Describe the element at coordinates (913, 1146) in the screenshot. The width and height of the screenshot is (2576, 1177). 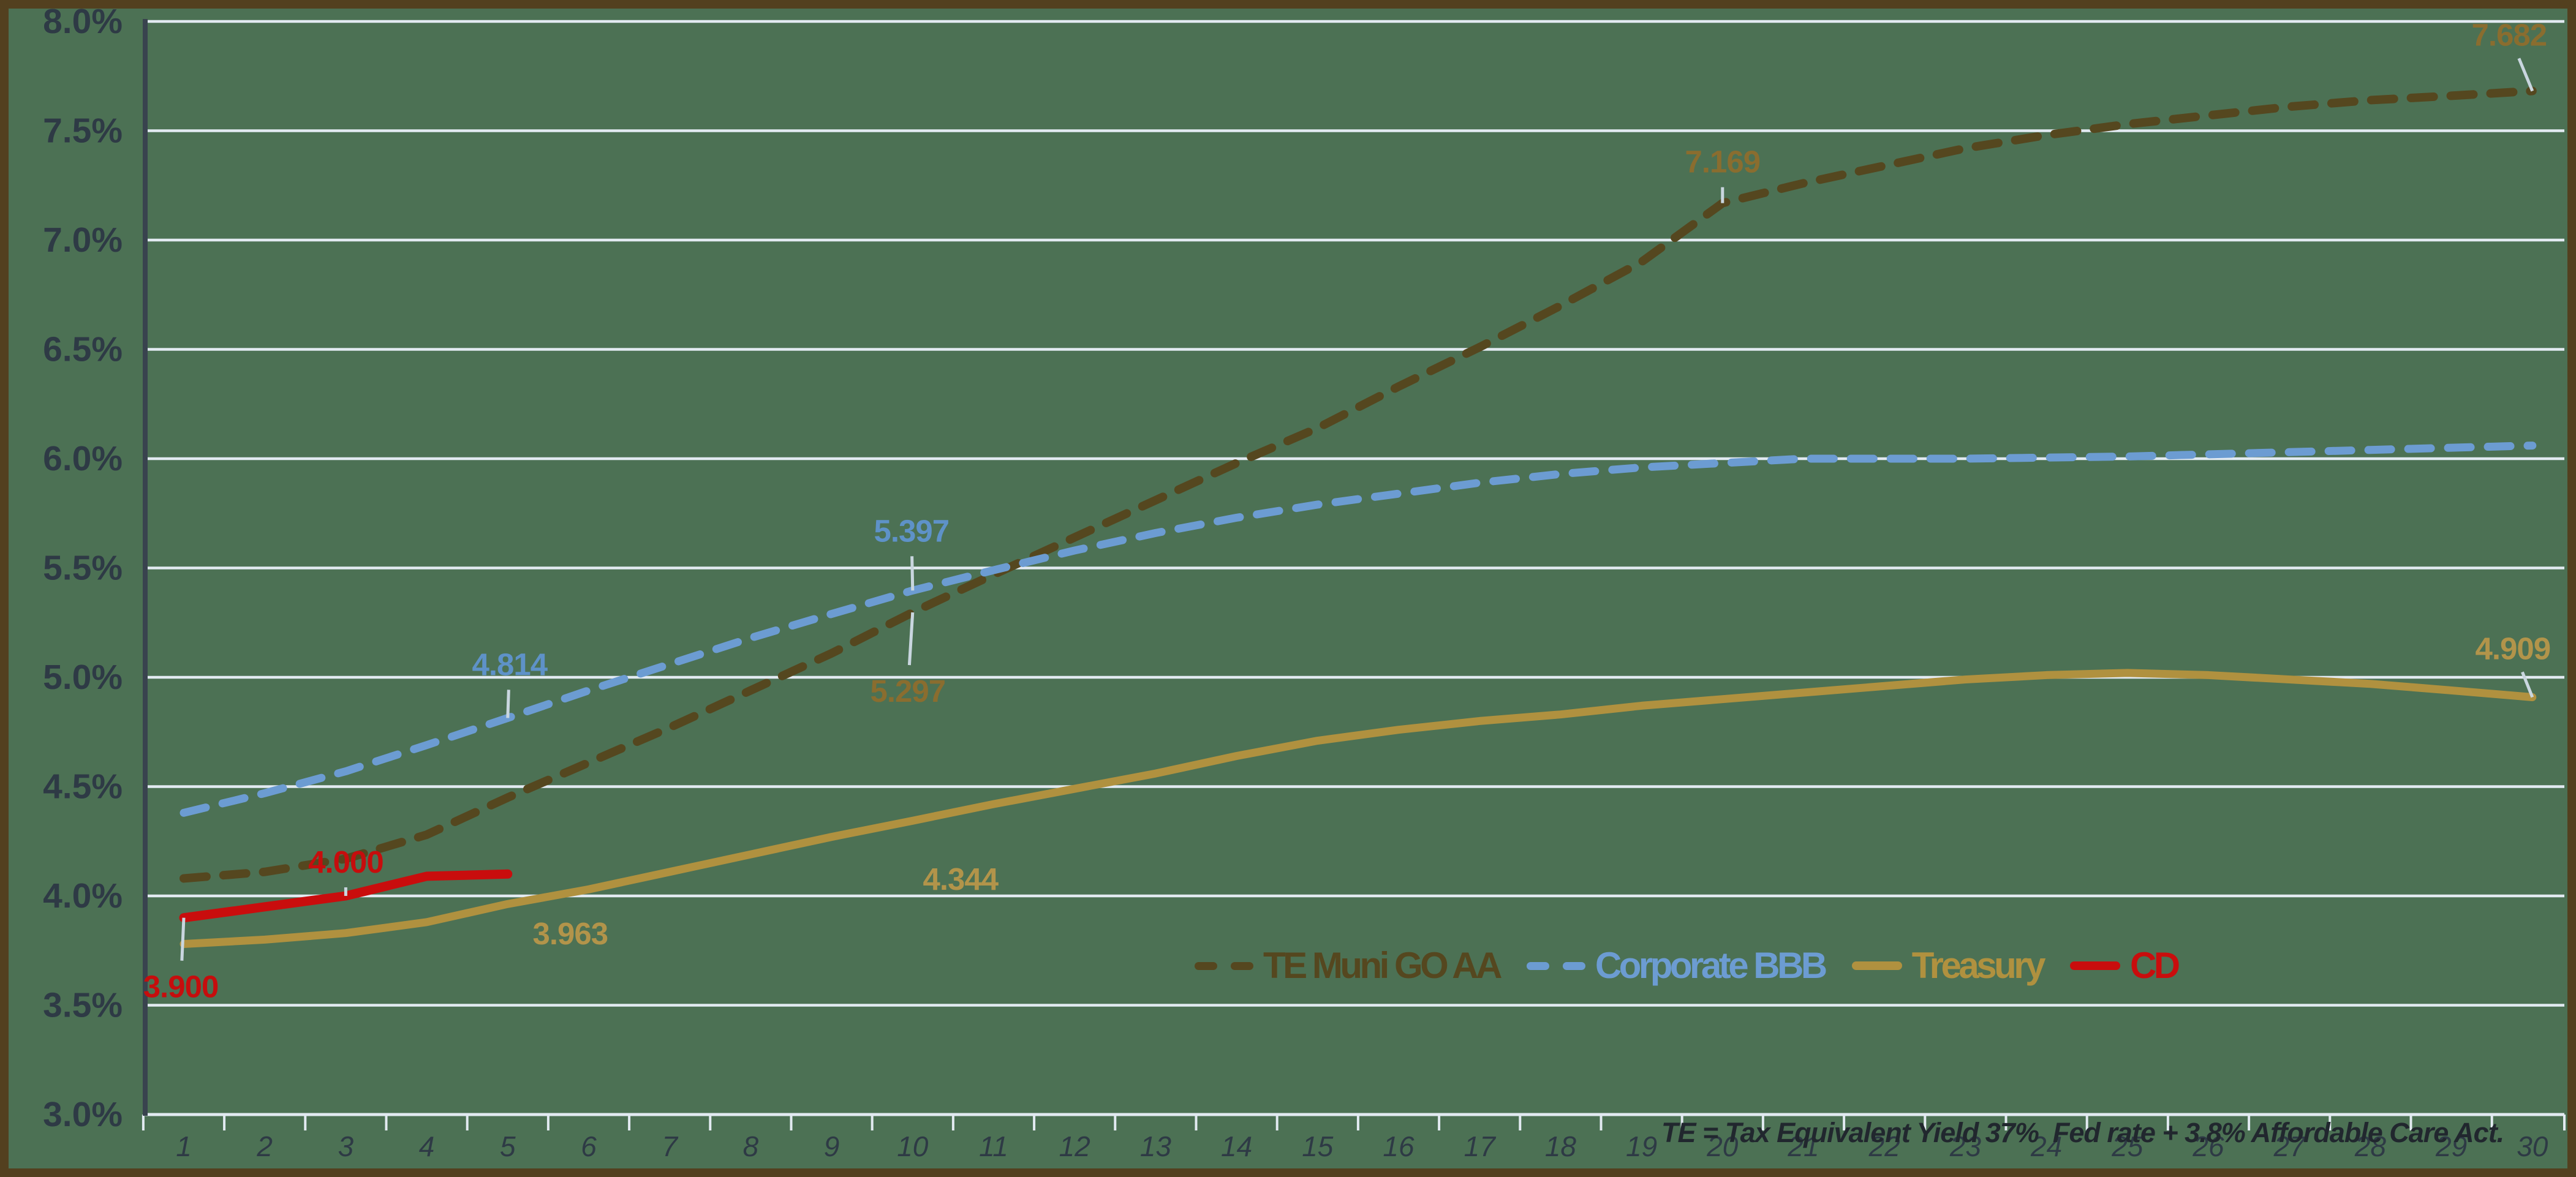
I see `x-tick-label: 10` at that location.